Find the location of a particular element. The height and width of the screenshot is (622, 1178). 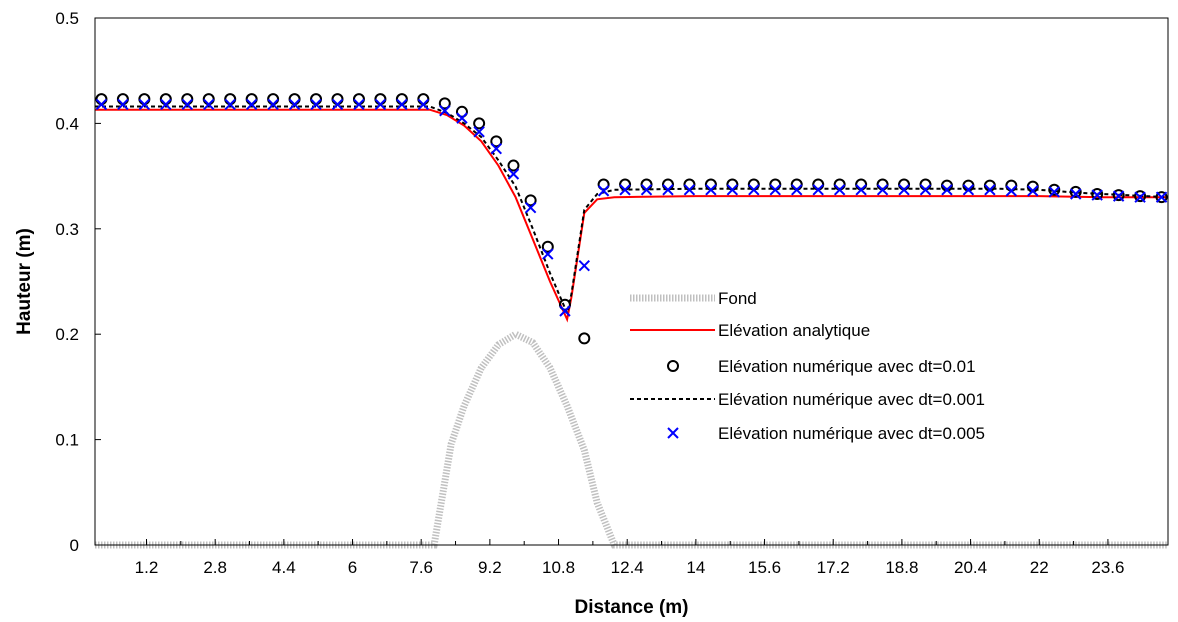

y-tick-label: 0.1 is located at coordinates (67, 440).